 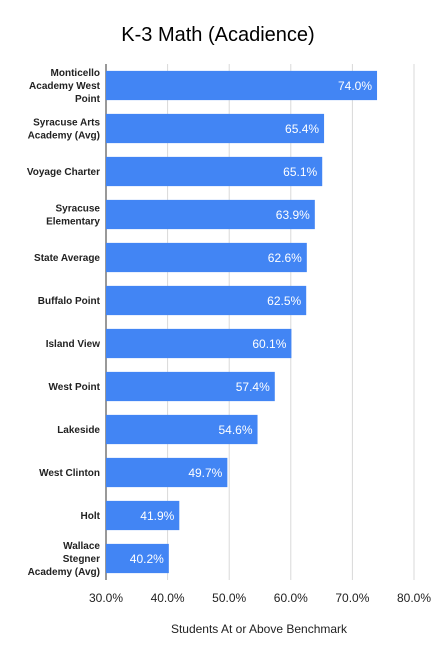 I want to click on category-label: State Average, so click(x=67, y=258).